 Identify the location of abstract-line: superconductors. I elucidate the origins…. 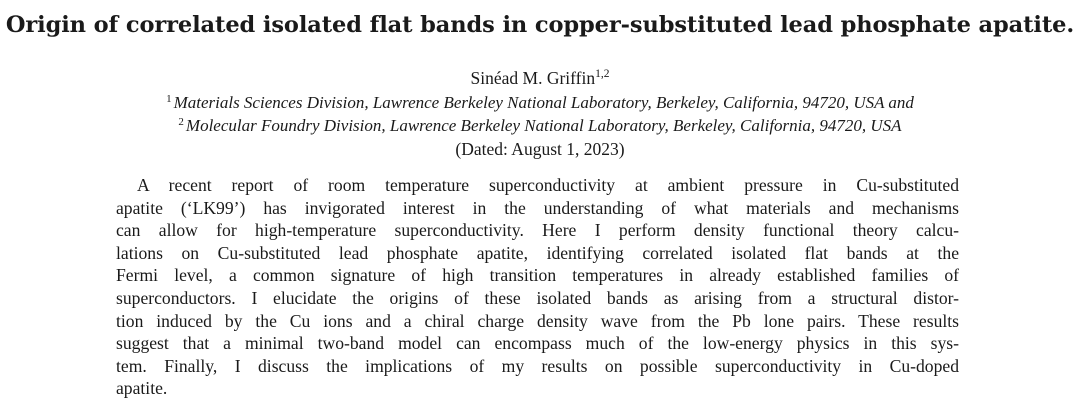
(537, 297).